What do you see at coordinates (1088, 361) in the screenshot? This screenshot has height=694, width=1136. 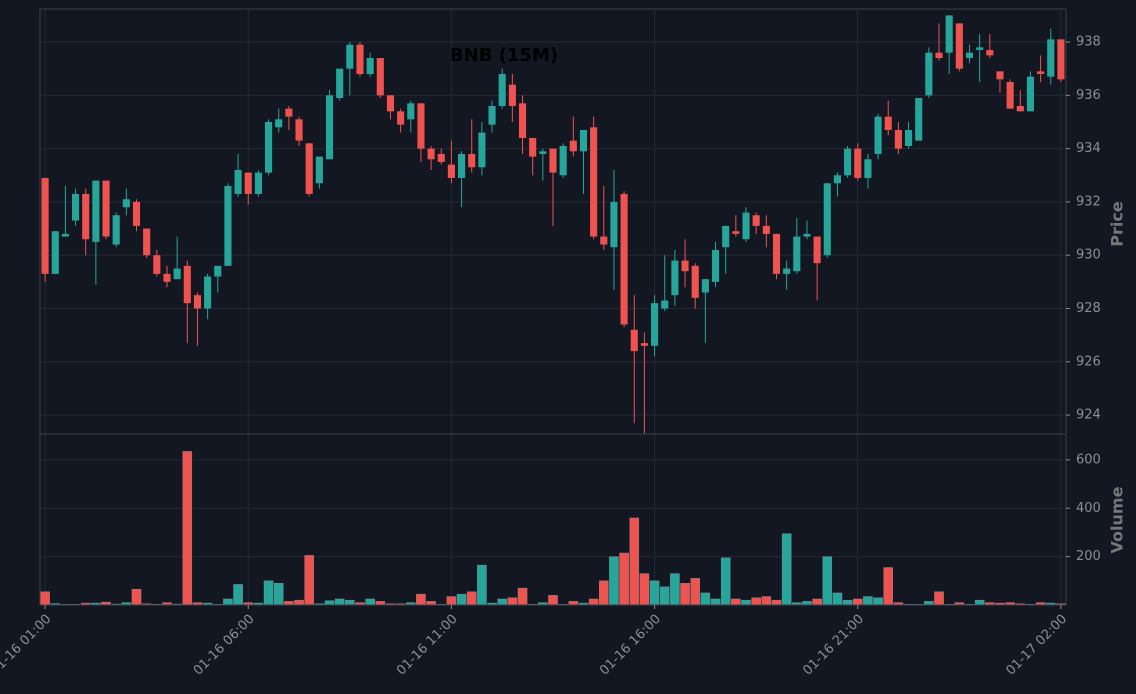 I see `y-tick-label: 926` at bounding box center [1088, 361].